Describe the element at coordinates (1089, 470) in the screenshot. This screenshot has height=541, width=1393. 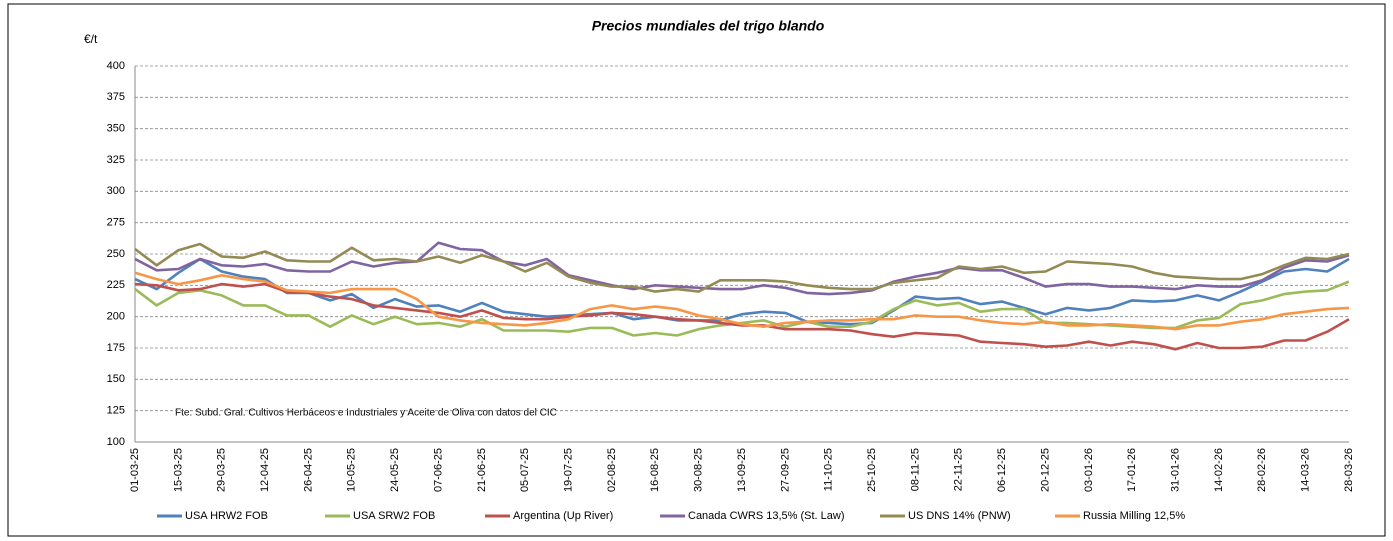
I see `x-tick-label: 03-01-26` at that location.